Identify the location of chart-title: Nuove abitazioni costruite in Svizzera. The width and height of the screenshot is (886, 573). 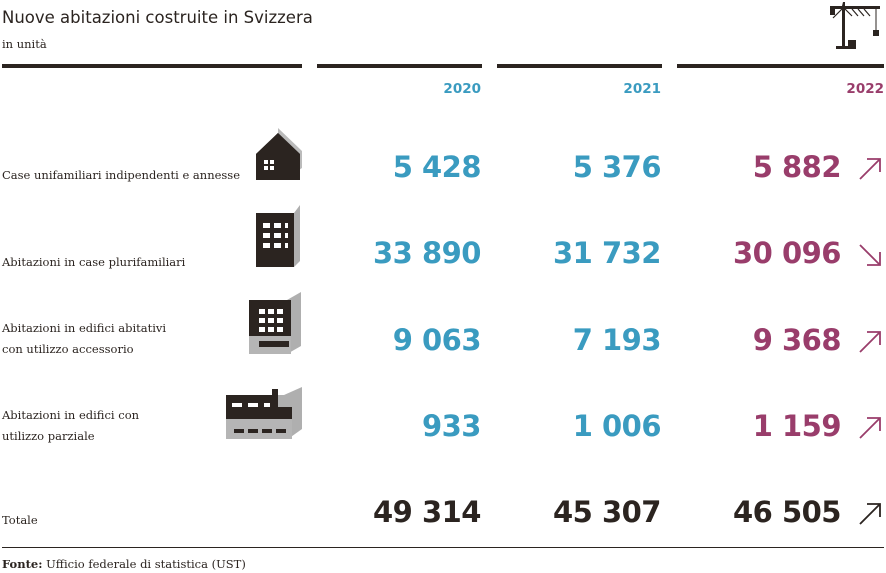
(157, 17).